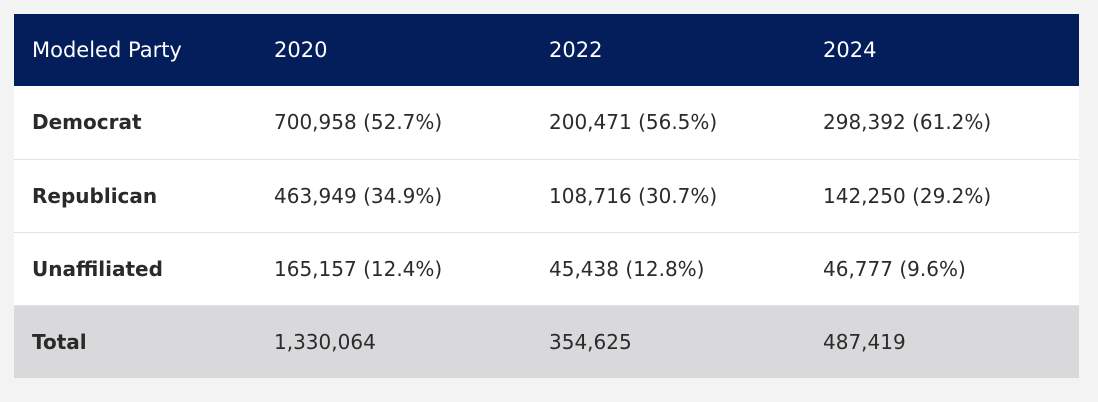 This screenshot has height=402, width=1098. I want to click on party-label: Republican, so click(95, 195).